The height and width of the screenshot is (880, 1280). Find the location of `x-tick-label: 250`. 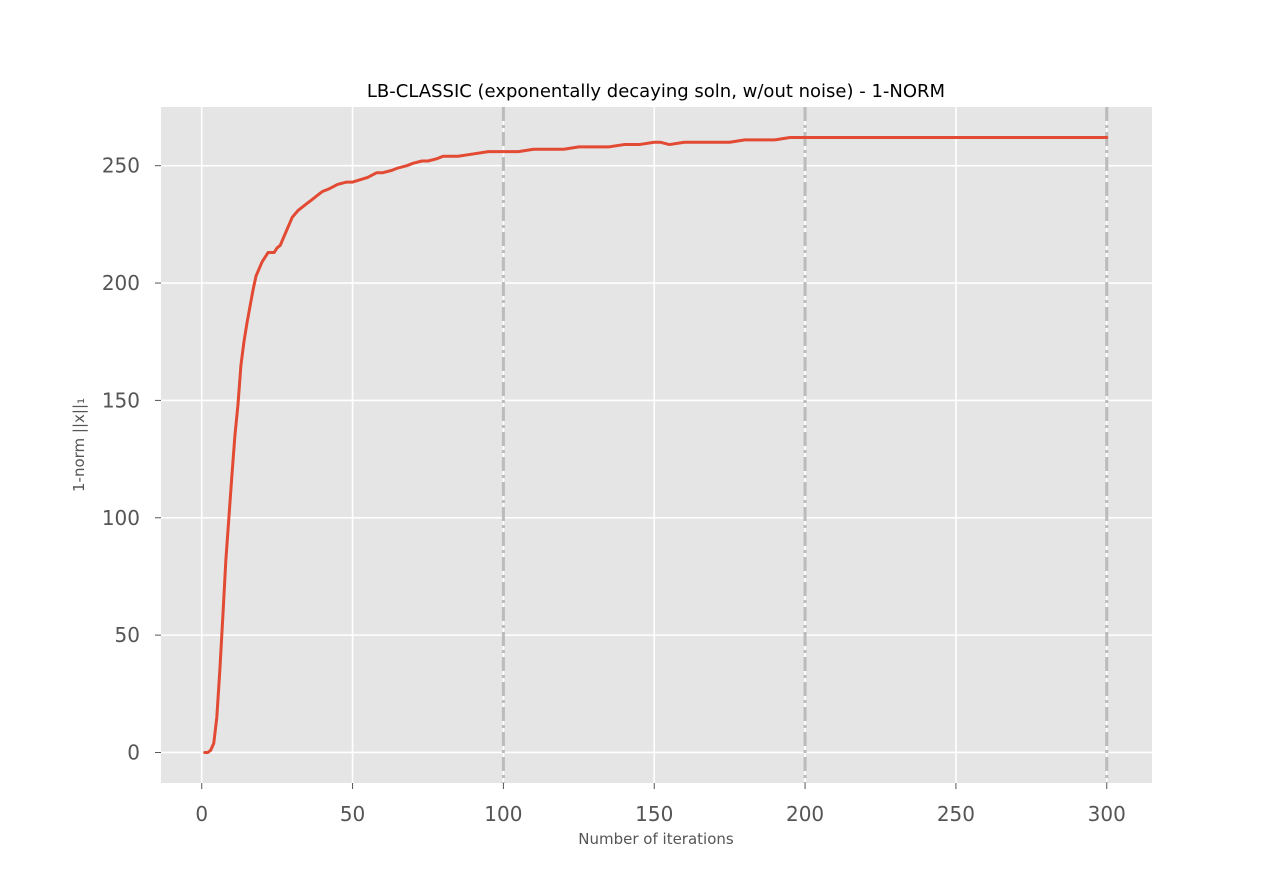

x-tick-label: 250 is located at coordinates (956, 814).